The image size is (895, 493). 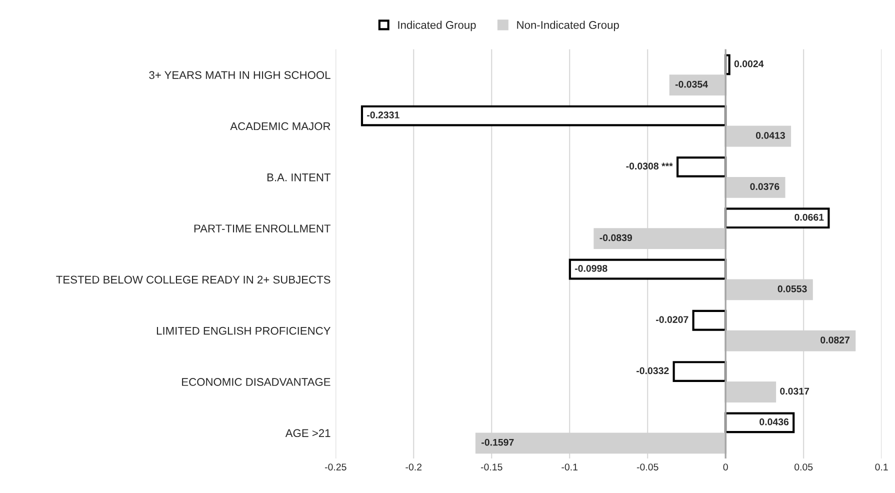 What do you see at coordinates (262, 228) in the screenshot?
I see `y-tick-label: PART-TIME ENROLLMENT` at bounding box center [262, 228].